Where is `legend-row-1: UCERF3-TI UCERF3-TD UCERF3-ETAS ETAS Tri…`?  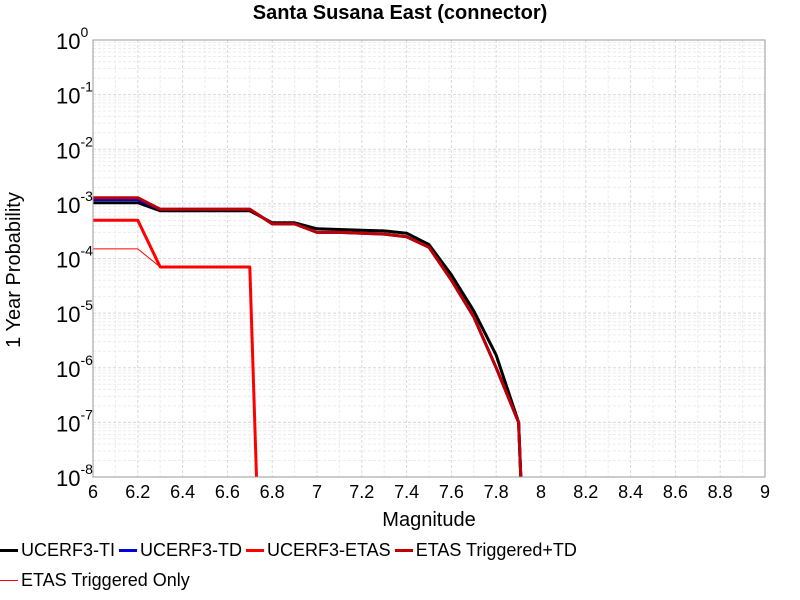 legend-row-1: UCERF3-TI UCERF3-TD UCERF3-ETAS ETAS Tri… is located at coordinates (290, 550).